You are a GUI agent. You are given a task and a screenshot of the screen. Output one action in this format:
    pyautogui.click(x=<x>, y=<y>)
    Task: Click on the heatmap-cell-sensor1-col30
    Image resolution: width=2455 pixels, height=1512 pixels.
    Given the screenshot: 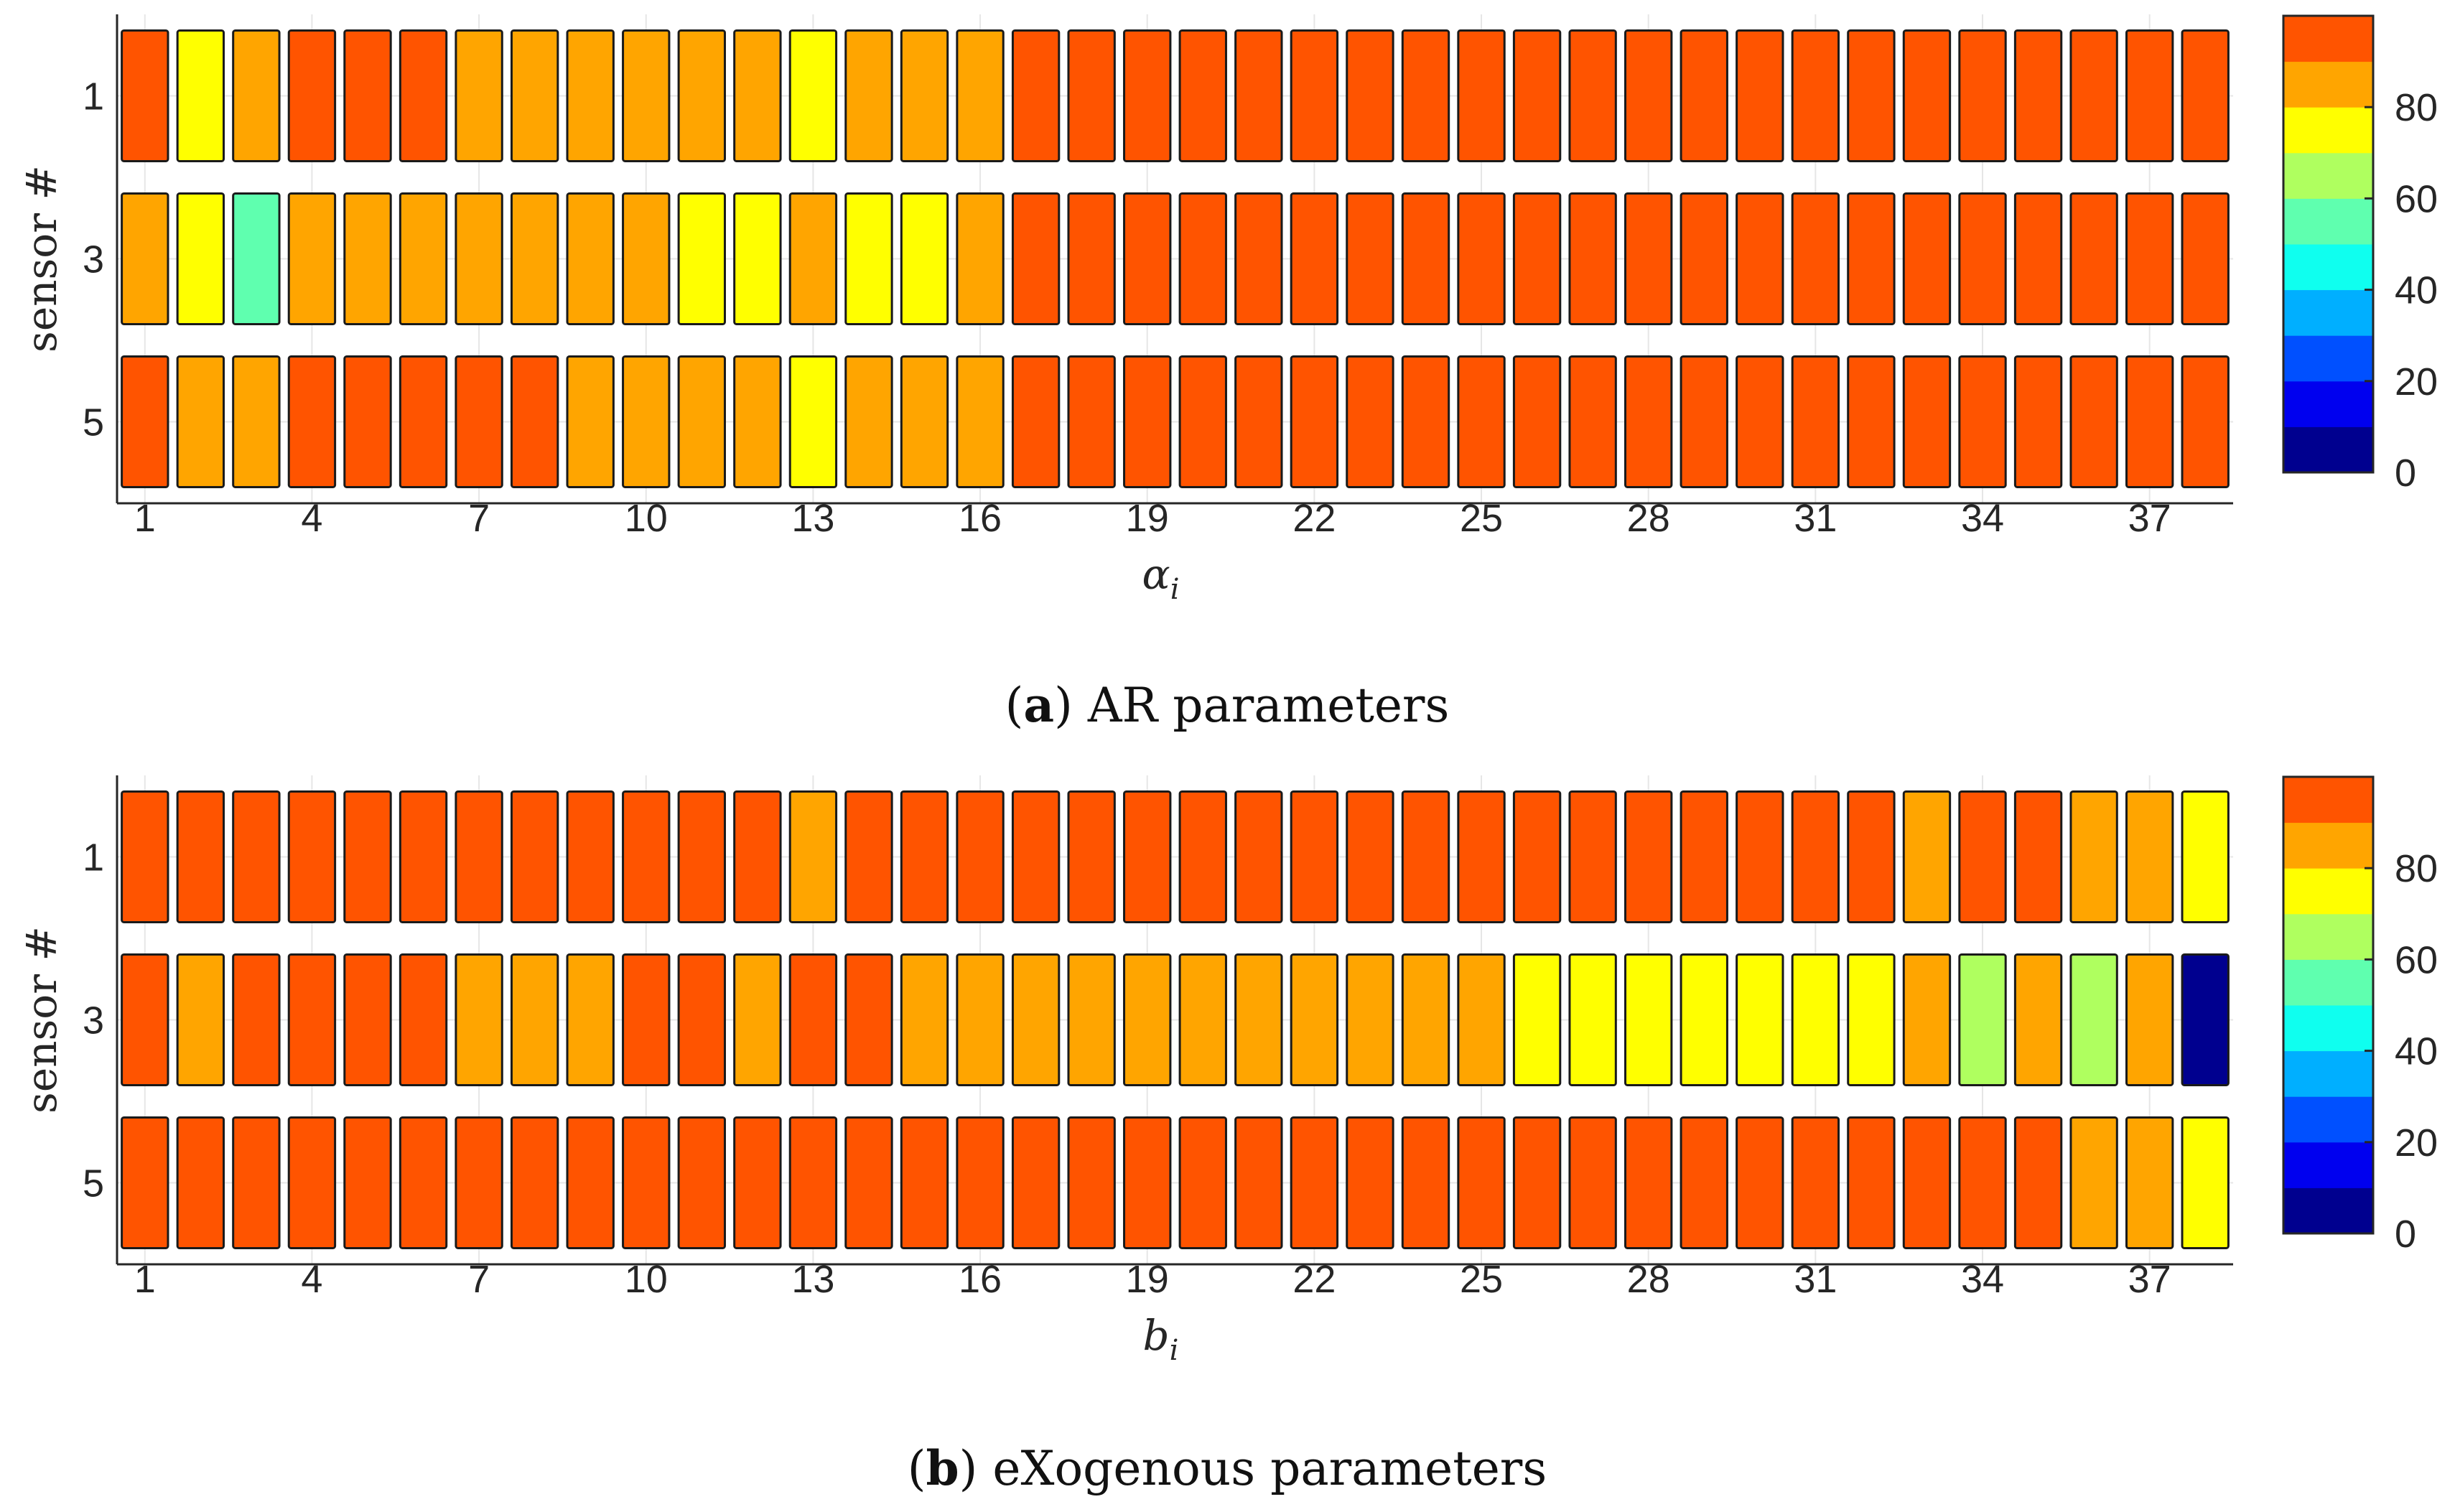 What is the action you would take?
    pyautogui.click(x=1760, y=856)
    